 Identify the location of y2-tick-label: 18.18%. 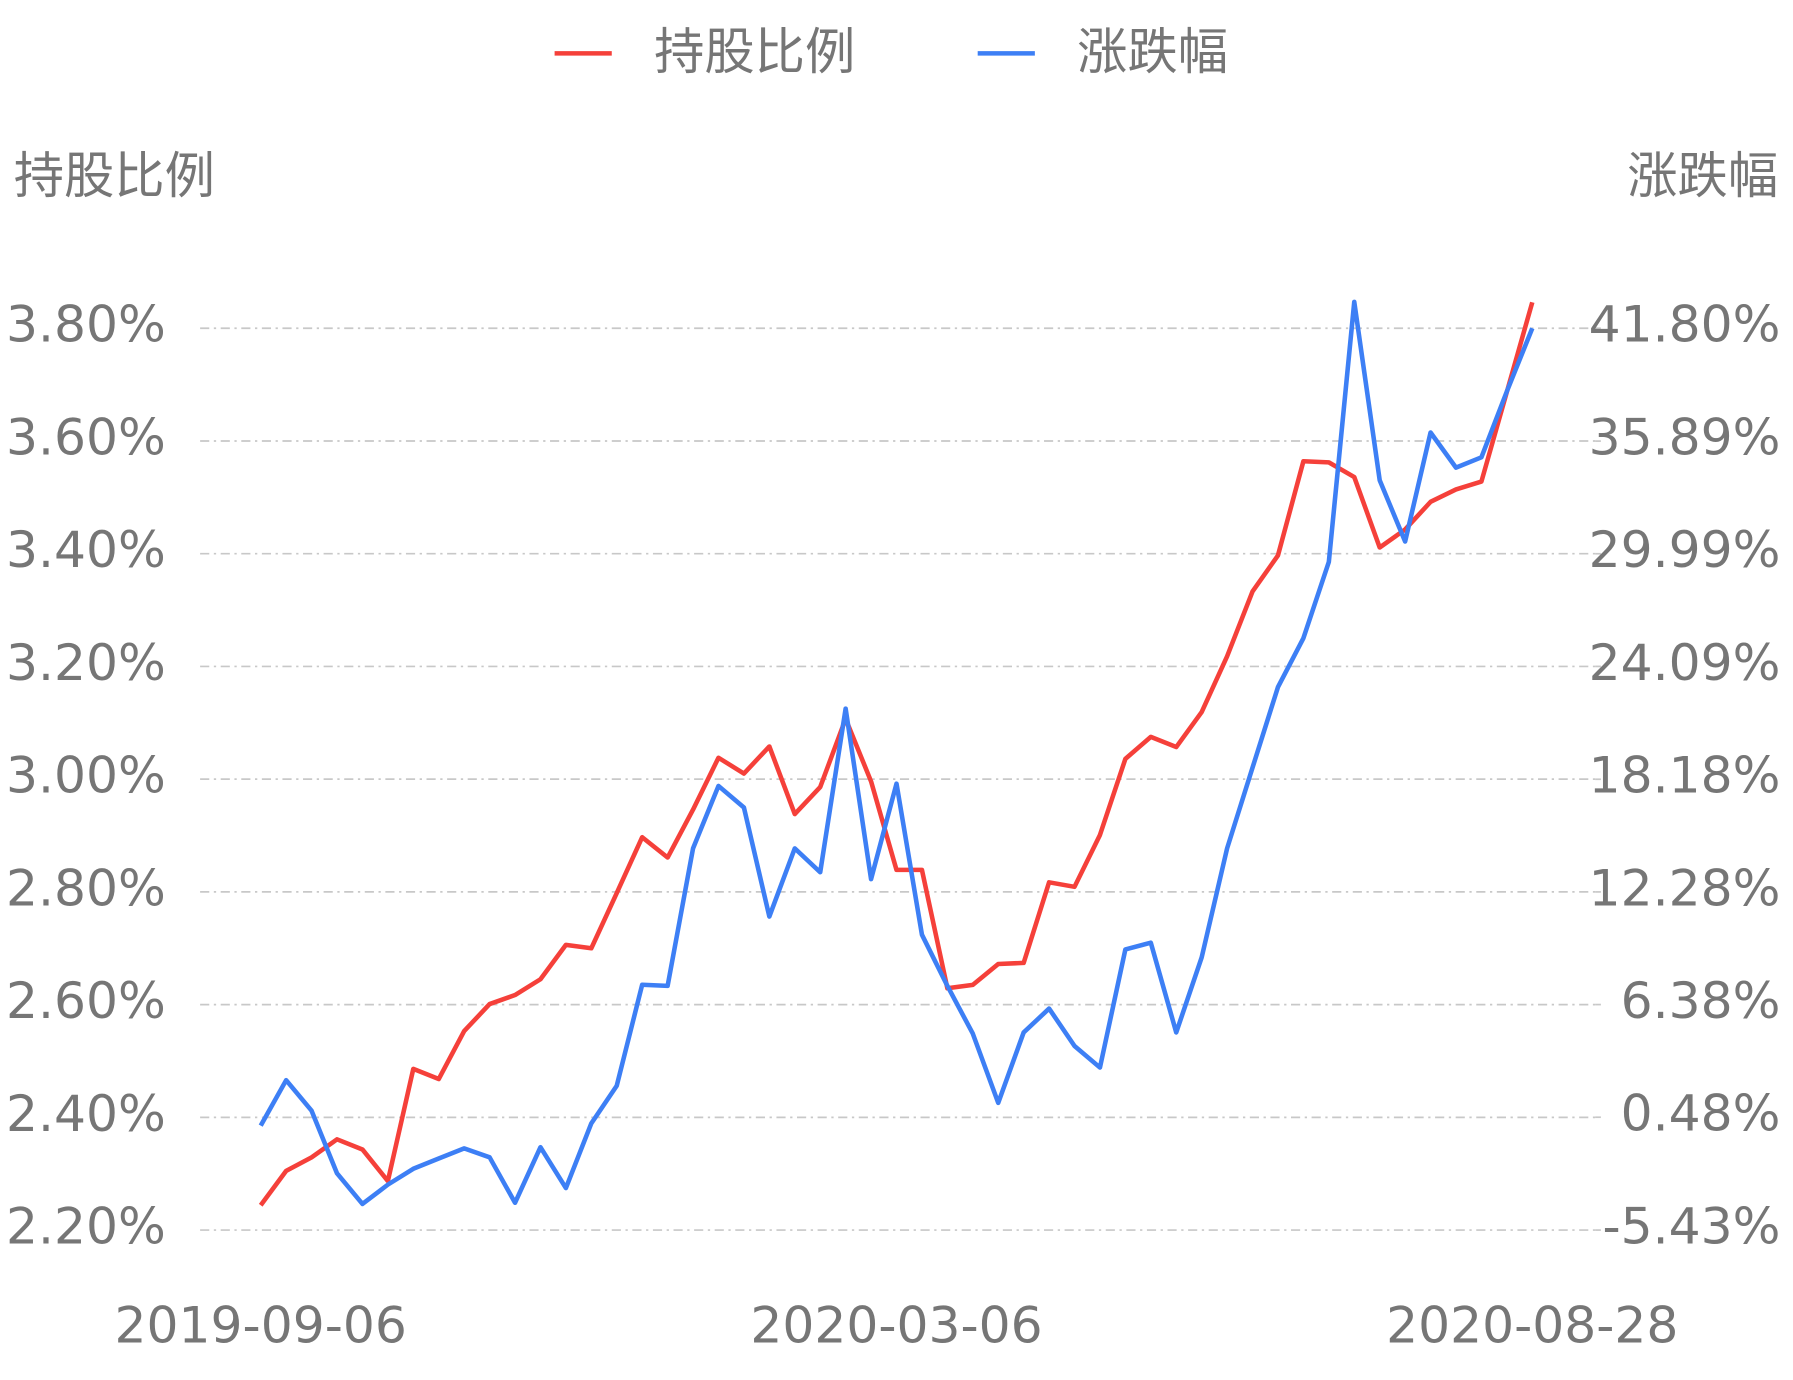
(1685, 775).